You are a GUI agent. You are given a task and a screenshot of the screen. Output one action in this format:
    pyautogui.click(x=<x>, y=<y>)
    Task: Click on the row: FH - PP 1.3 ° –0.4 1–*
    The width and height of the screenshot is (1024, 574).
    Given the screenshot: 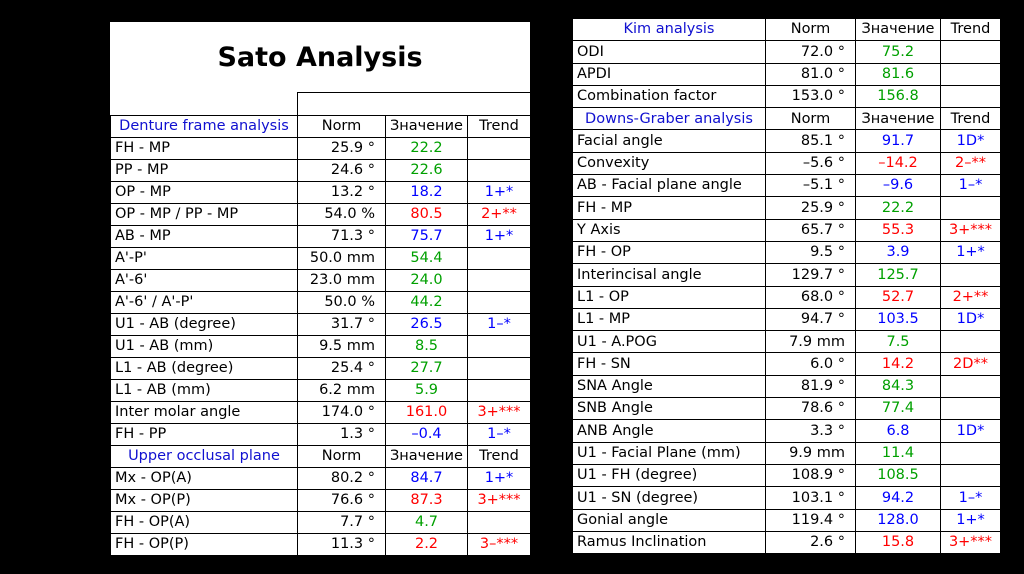 What is the action you would take?
    pyautogui.click(x=320, y=434)
    